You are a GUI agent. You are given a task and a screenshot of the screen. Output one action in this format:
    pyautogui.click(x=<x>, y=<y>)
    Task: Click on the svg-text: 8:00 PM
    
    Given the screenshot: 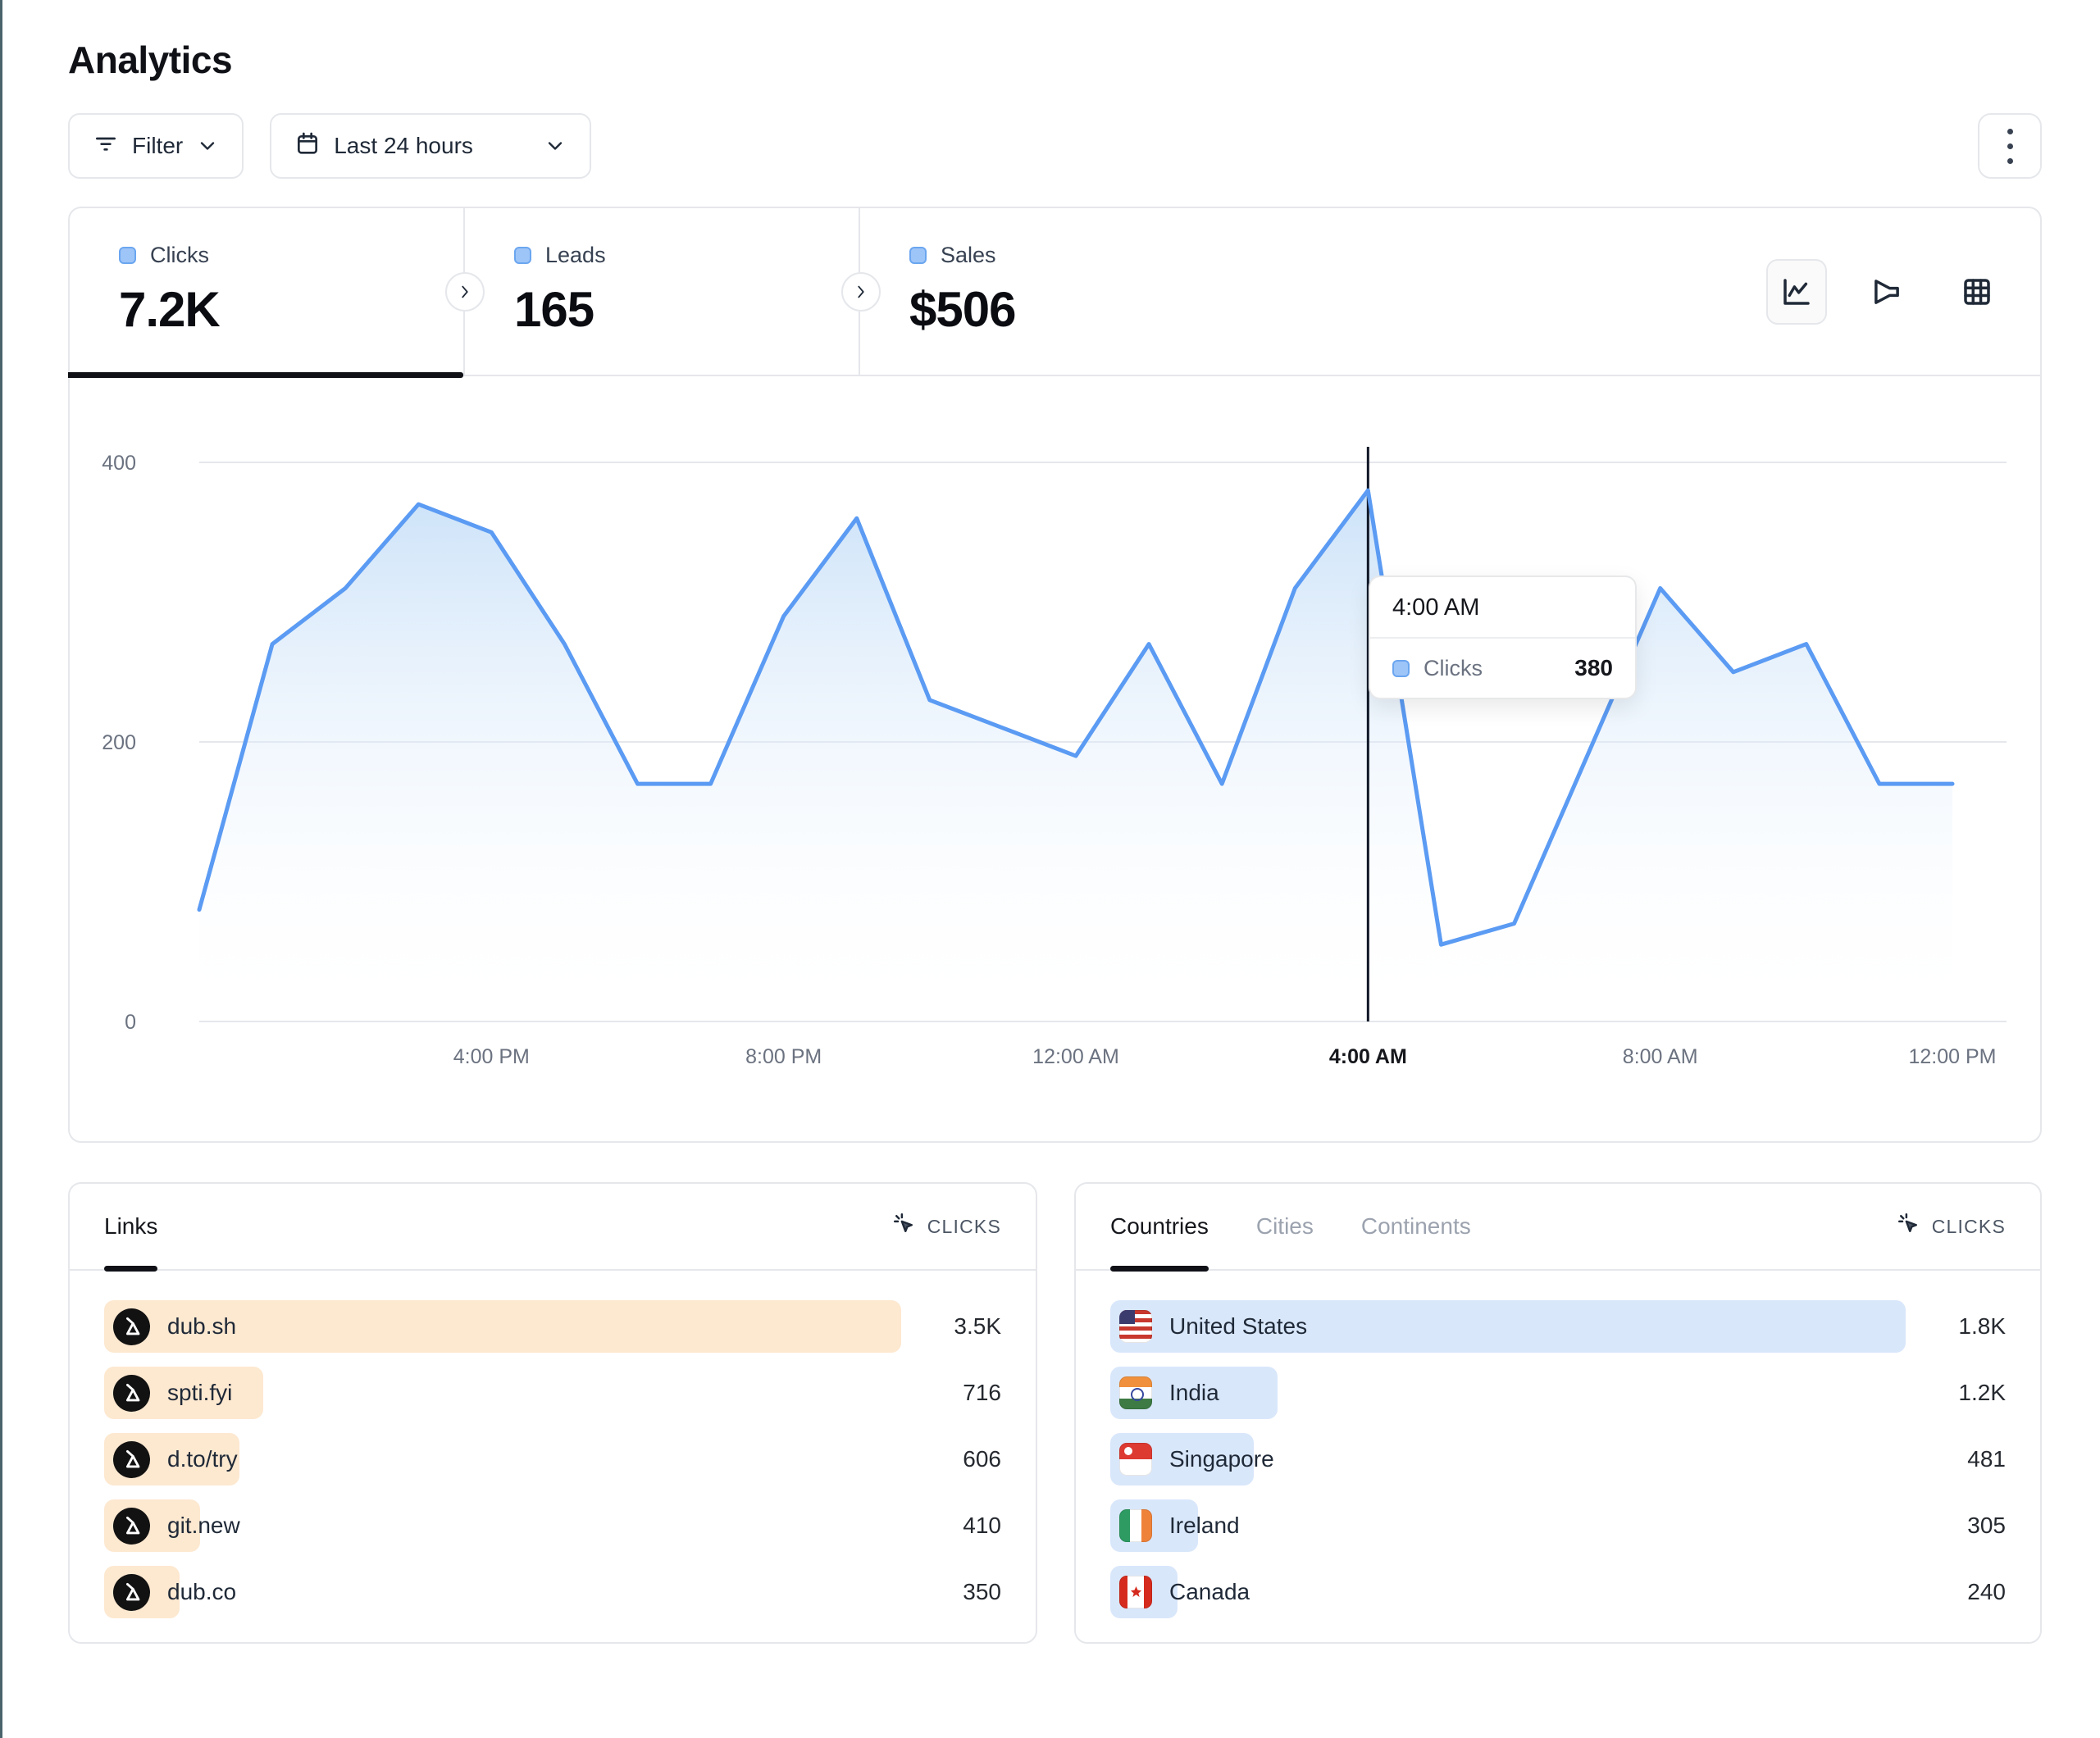 What is the action you would take?
    pyautogui.click(x=783, y=1056)
    